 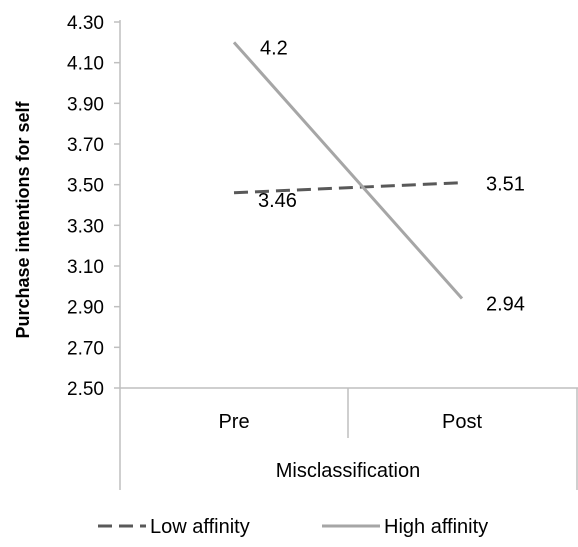 I want to click on y-tick-label: 3.30, so click(x=85, y=226).